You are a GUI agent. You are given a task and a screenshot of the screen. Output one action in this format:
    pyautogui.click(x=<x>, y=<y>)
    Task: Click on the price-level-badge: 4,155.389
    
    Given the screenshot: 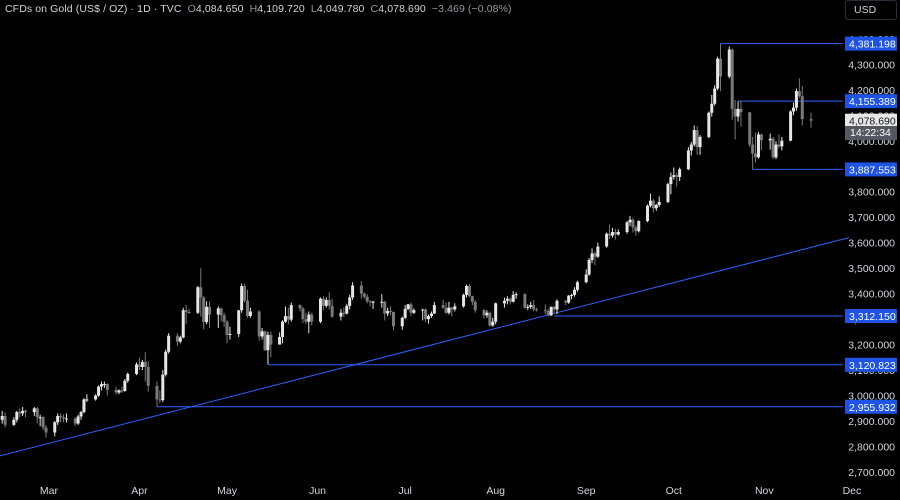 What is the action you would take?
    pyautogui.click(x=871, y=101)
    